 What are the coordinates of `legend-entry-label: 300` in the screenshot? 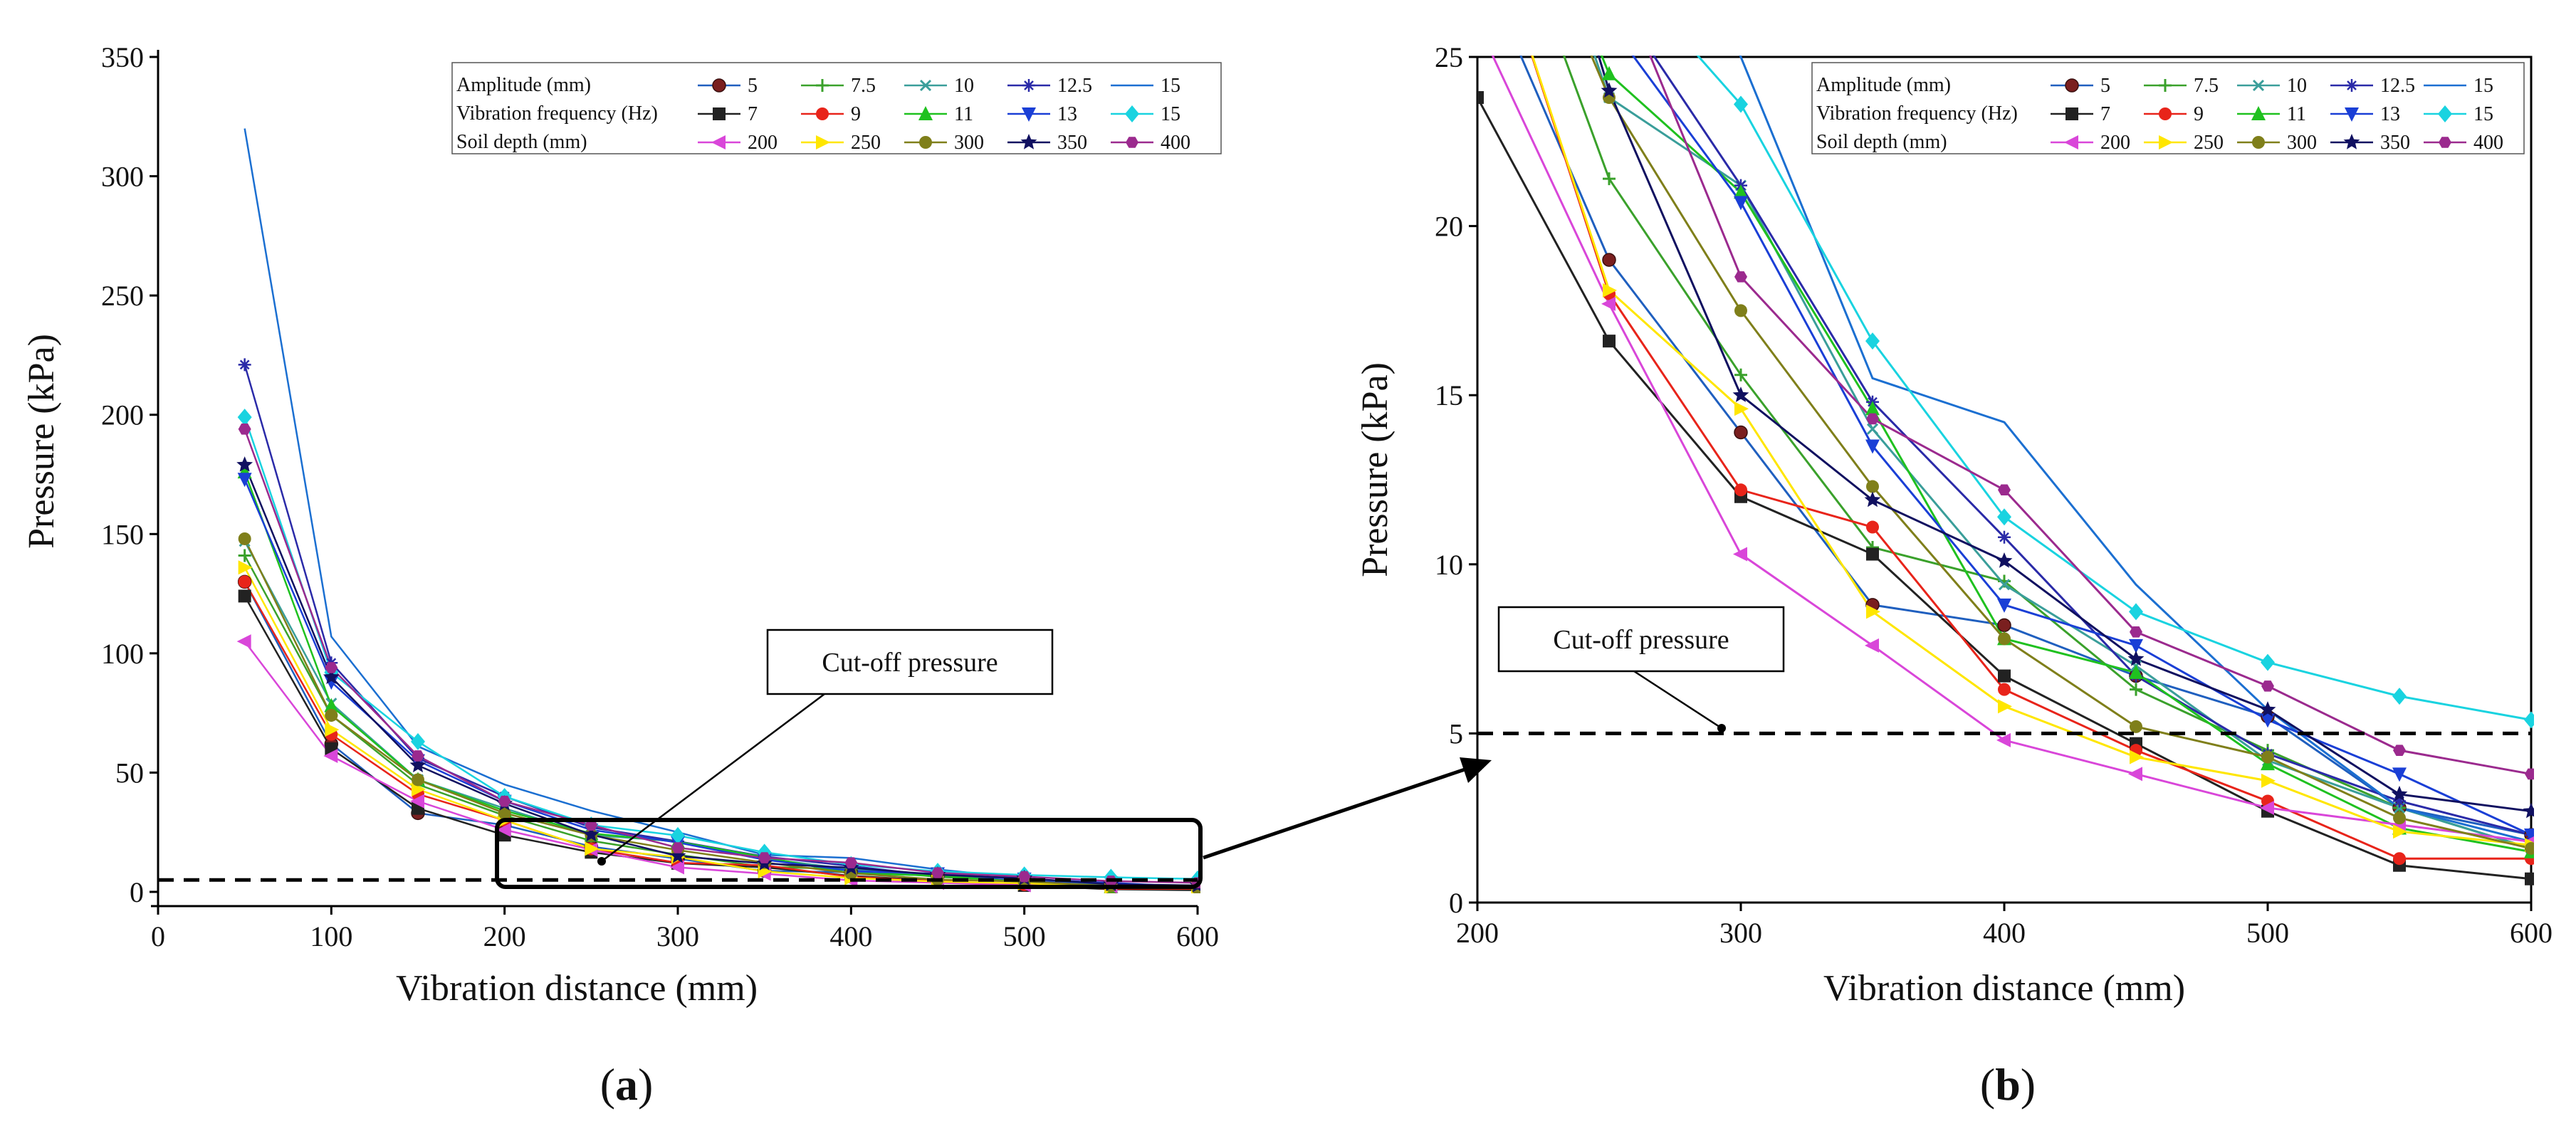 It's located at (2302, 143).